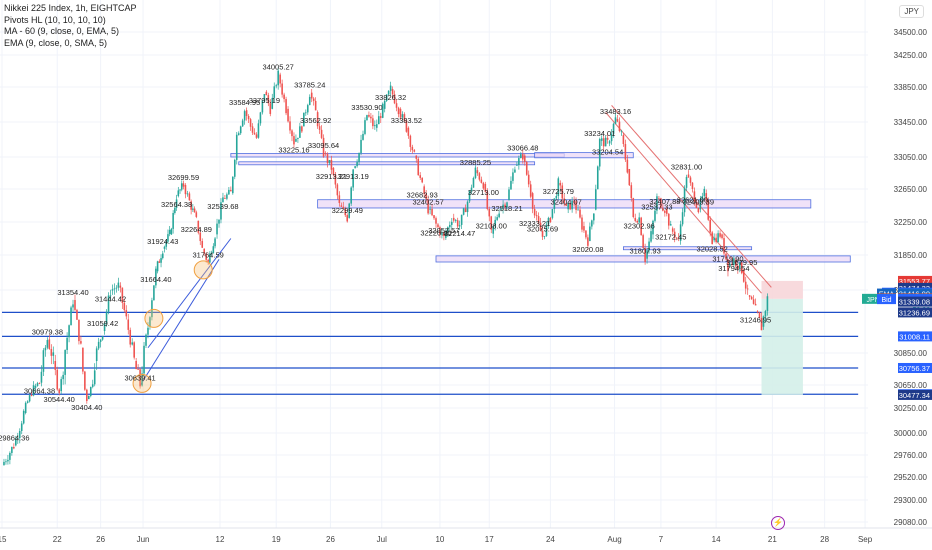 The width and height of the screenshot is (932, 550). I want to click on pivot-label: 30639.41, so click(139, 378).